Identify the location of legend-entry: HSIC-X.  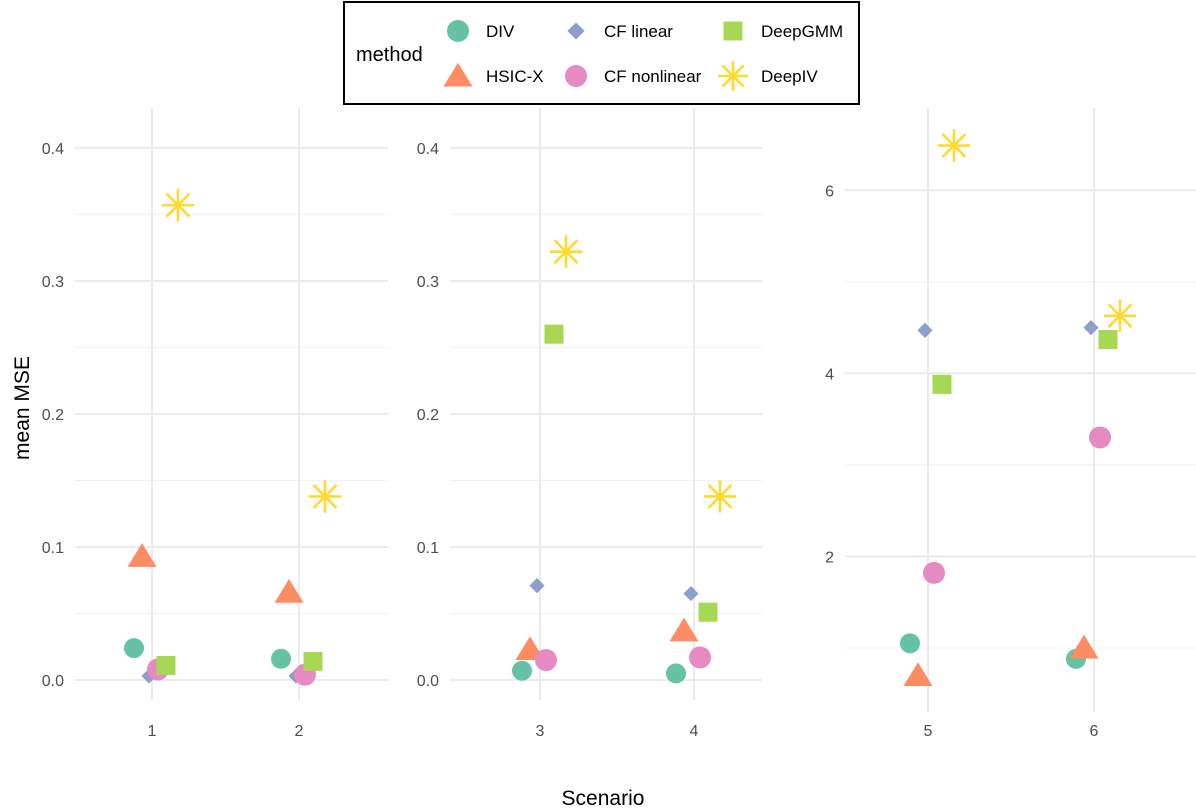
(493, 74).